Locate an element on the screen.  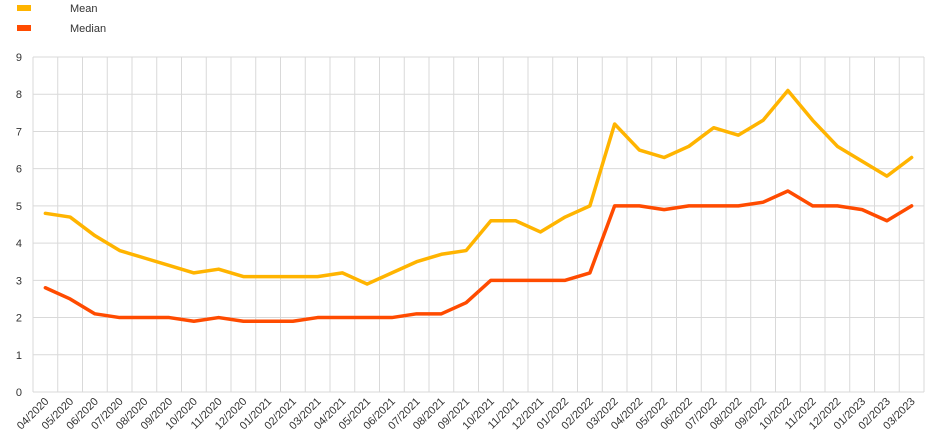
legend-swatch-mean is located at coordinates (24, 8).